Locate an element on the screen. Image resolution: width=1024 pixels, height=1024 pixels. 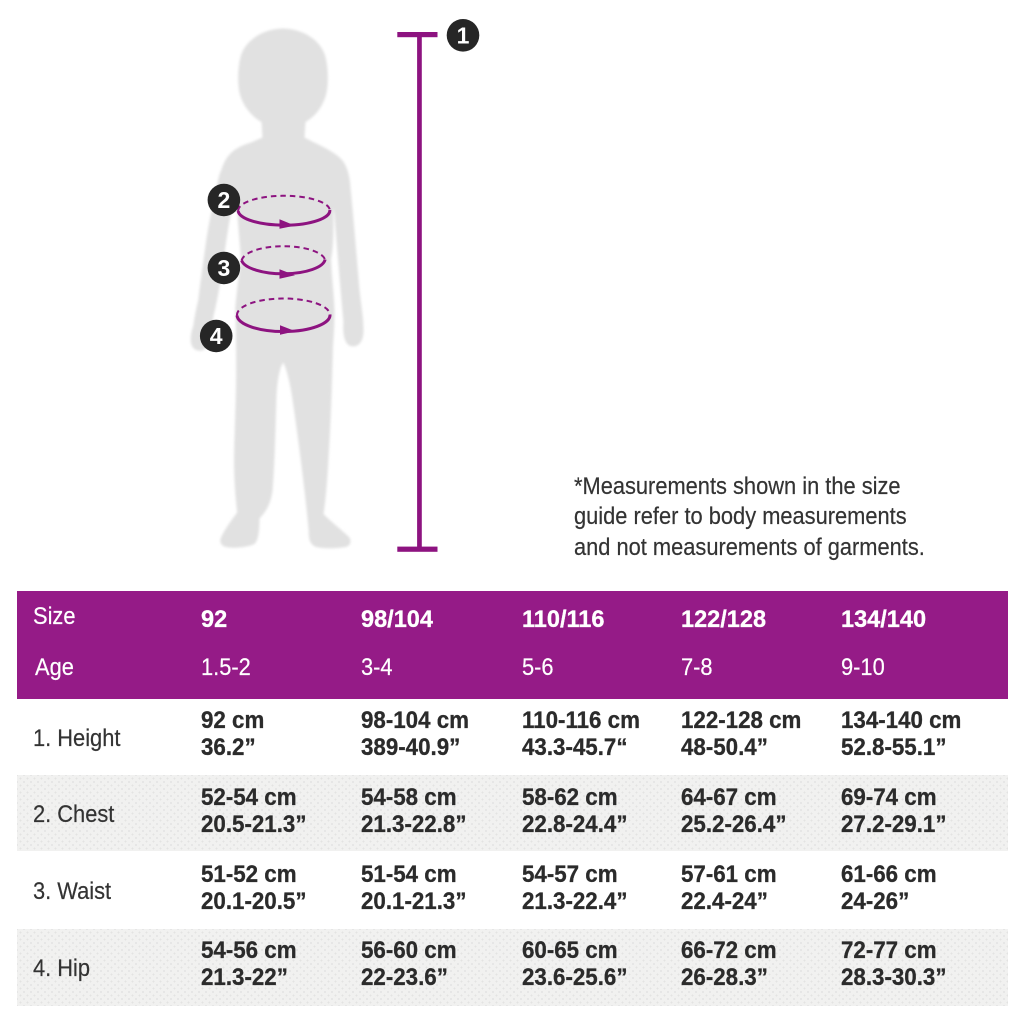
svg-text: 1 is located at coordinates (463, 35).